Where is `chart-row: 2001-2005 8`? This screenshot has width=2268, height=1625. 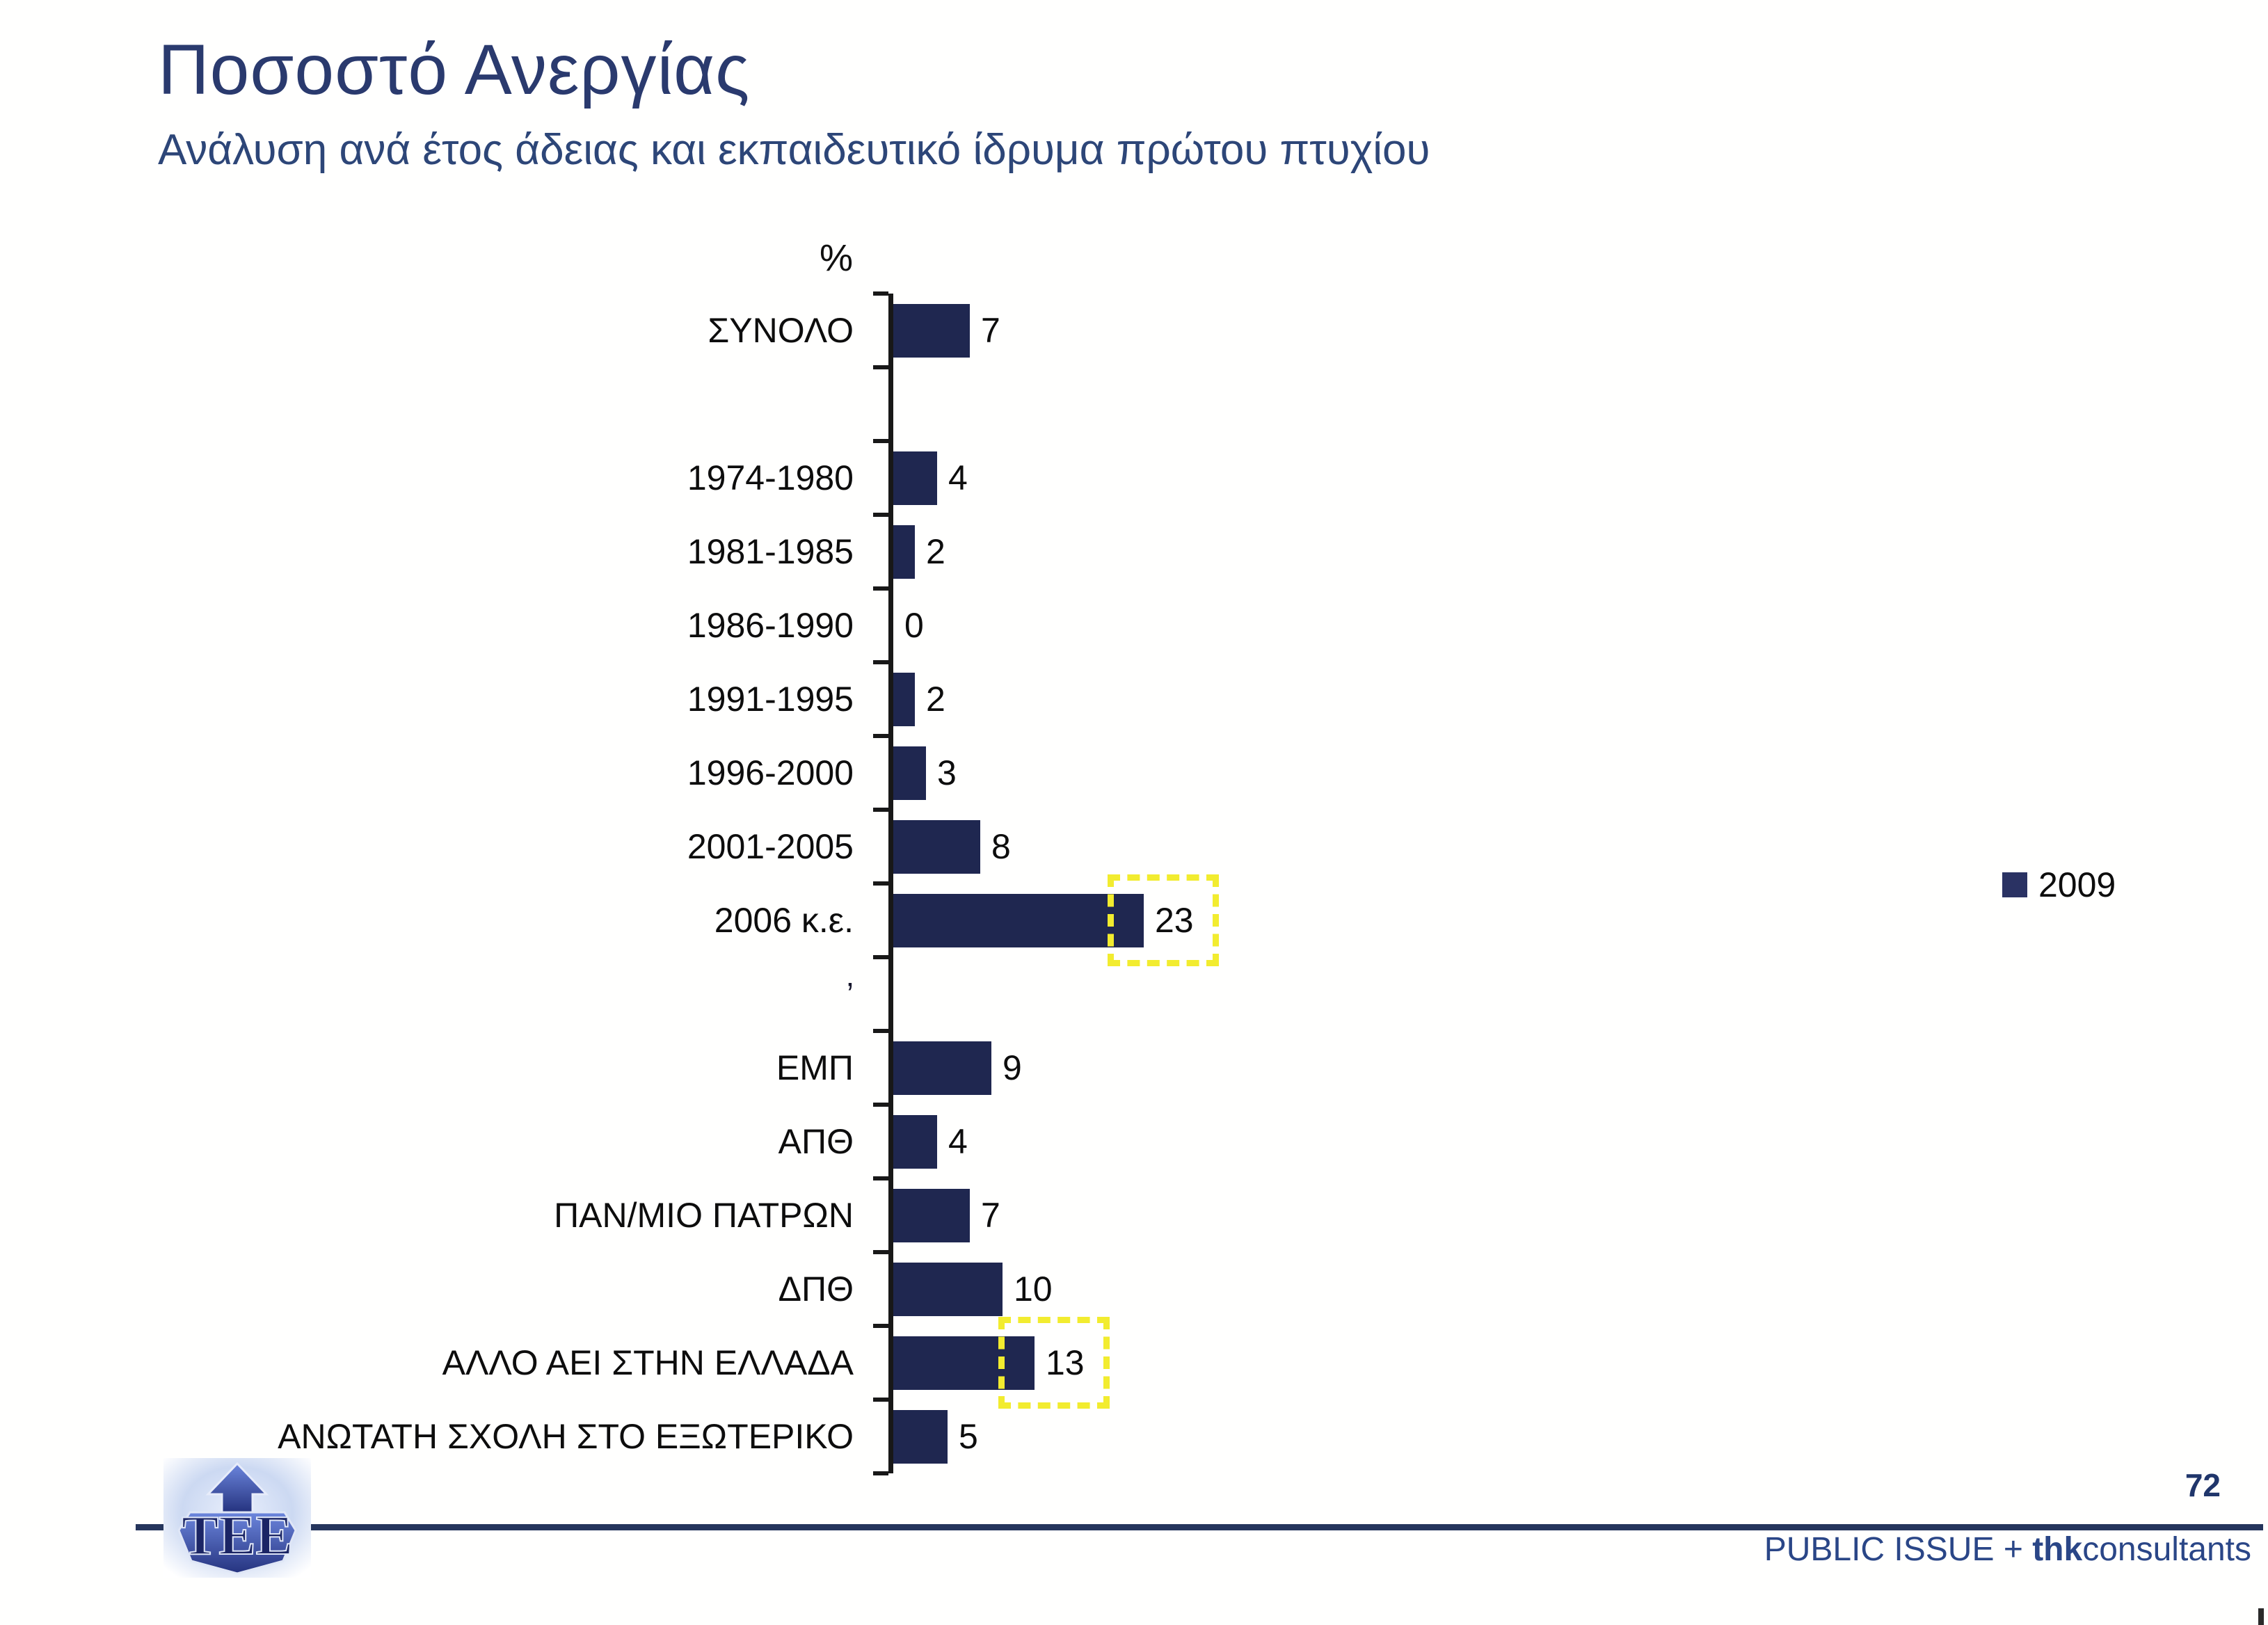
chart-row: 2001-2005 8 is located at coordinates (1134, 846).